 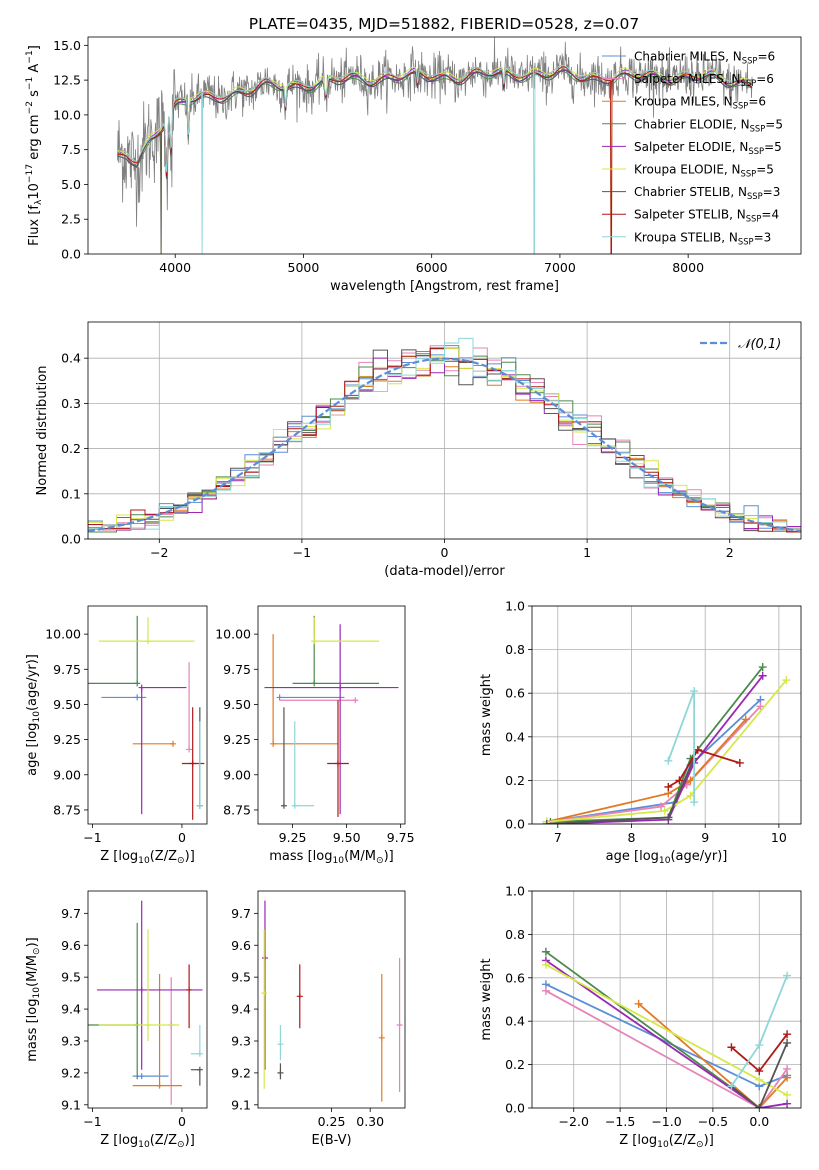 What do you see at coordinates (708, 148) in the screenshot?
I see `legend-label: Salpeter ELODIE, NSSP=5` at bounding box center [708, 148].